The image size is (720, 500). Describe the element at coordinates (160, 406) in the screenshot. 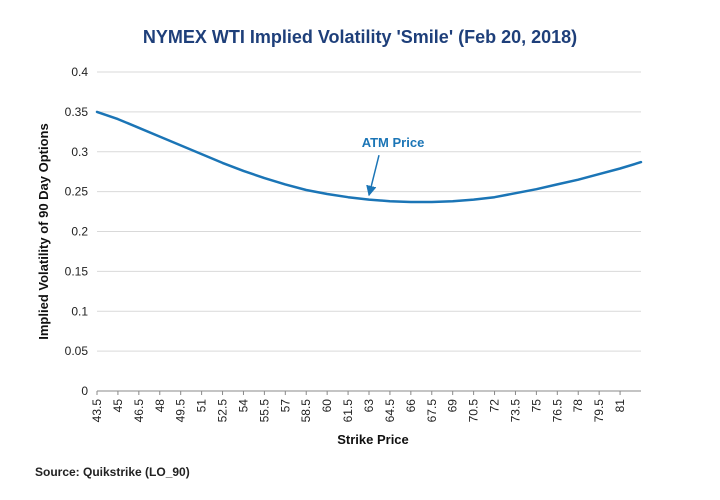

I see `x-tick-label: 48` at that location.